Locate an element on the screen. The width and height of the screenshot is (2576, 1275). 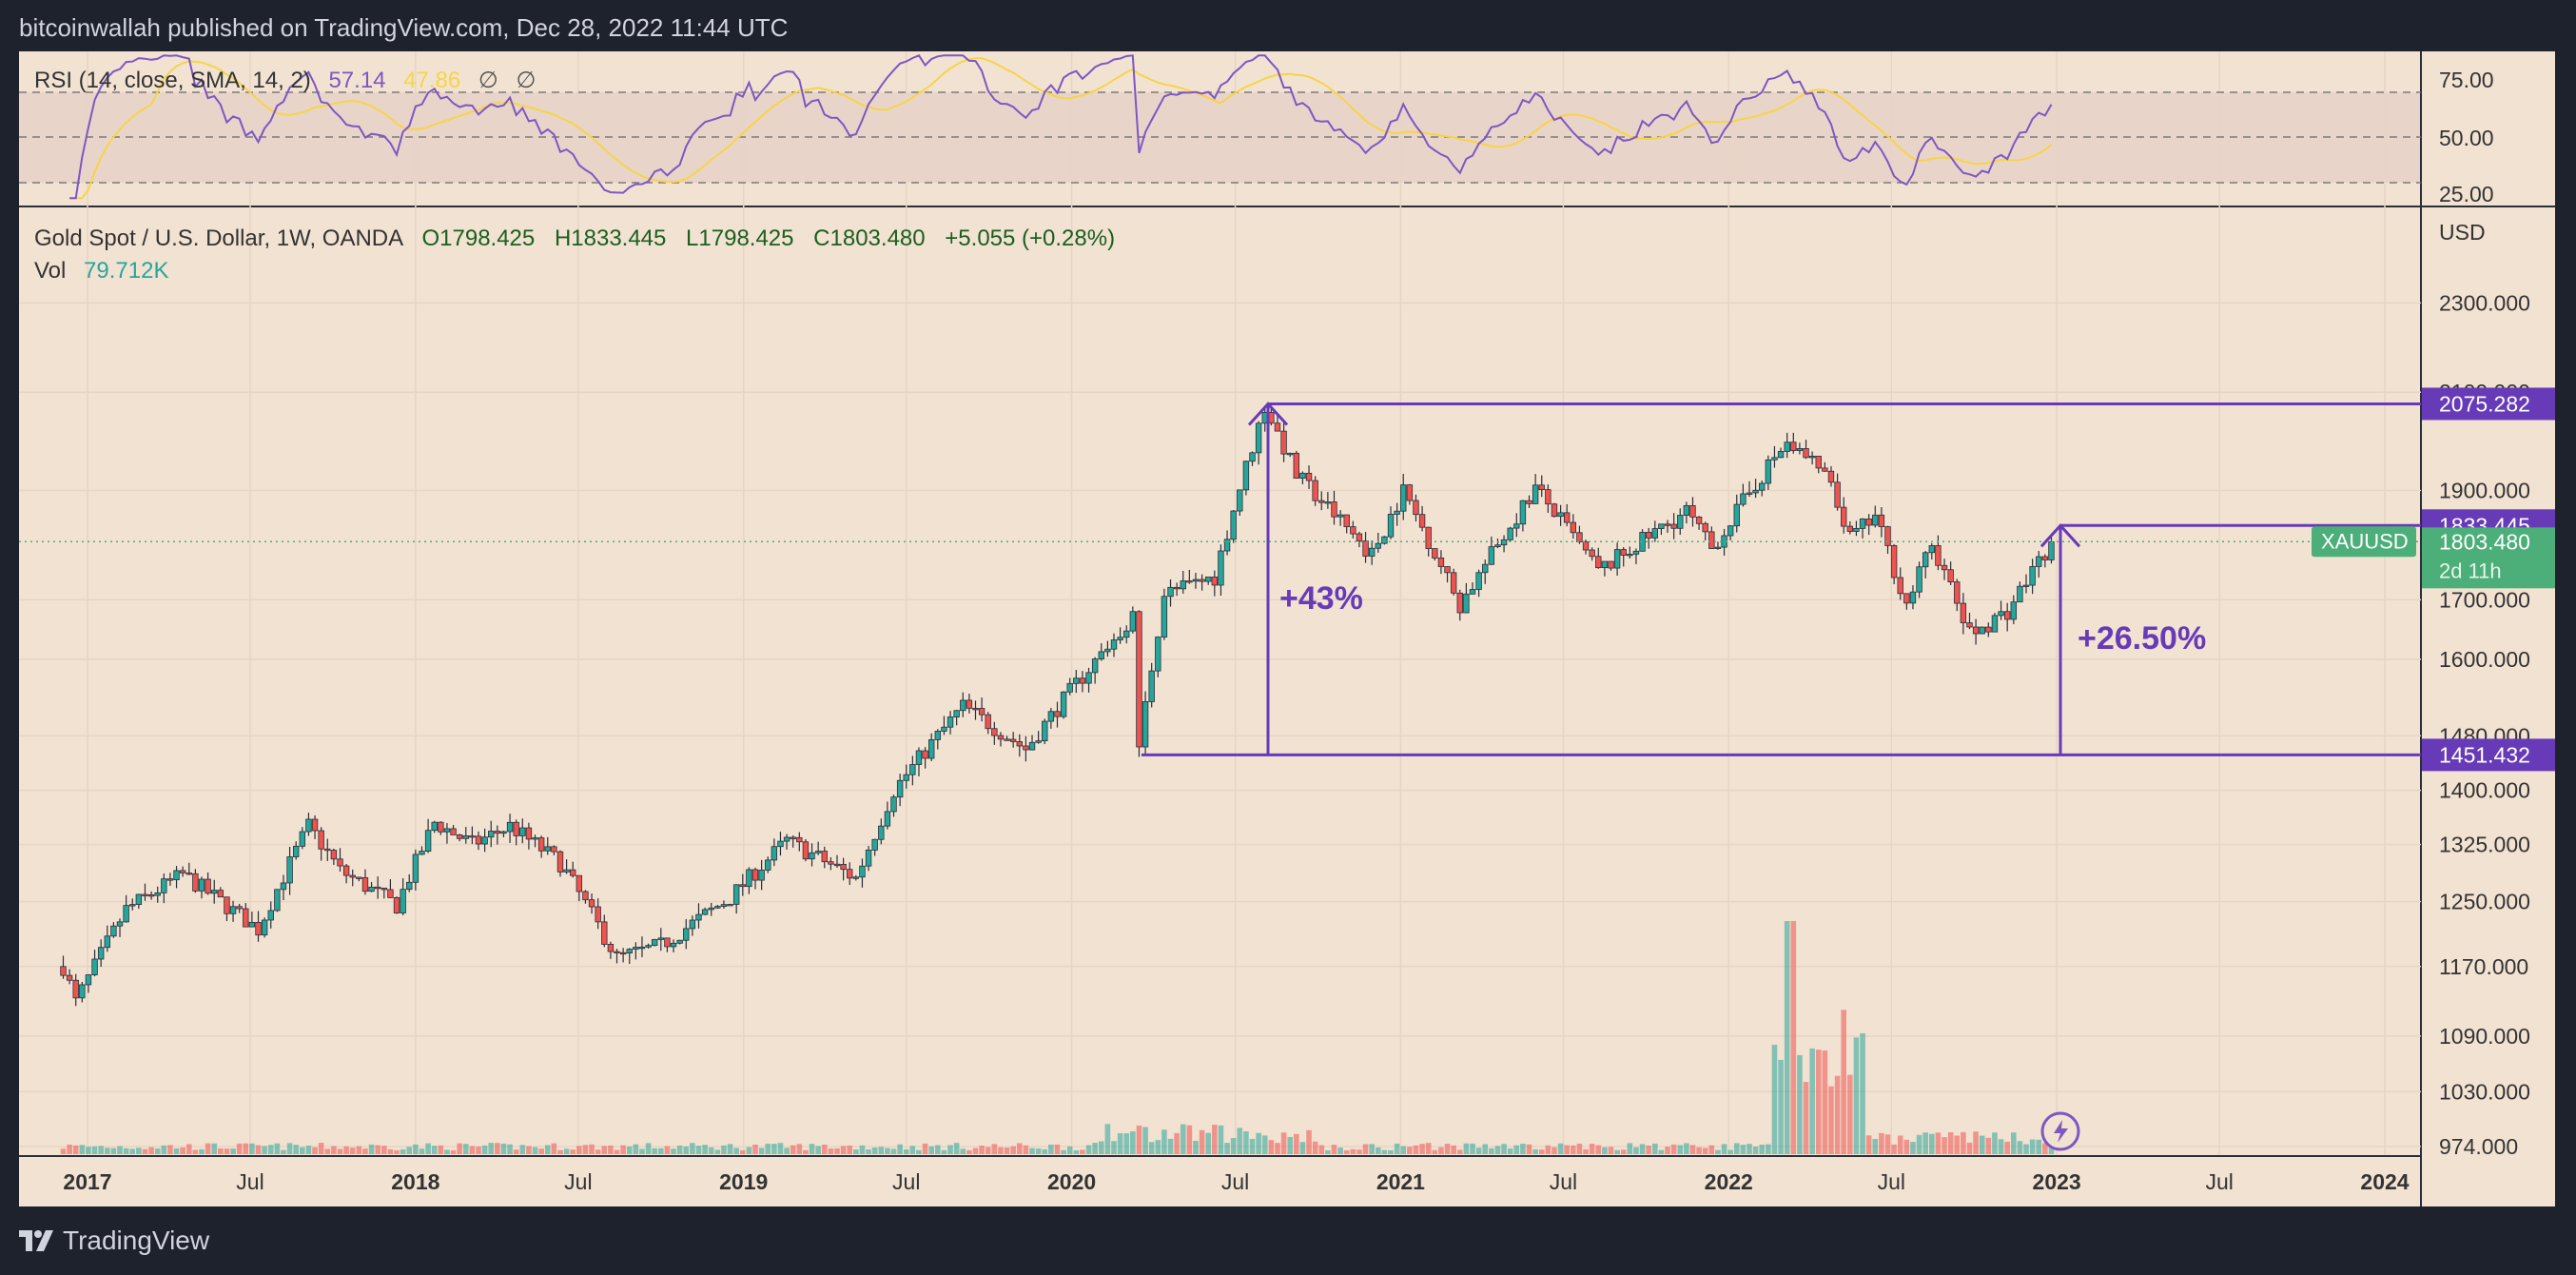
time-tick-label: 2021 is located at coordinates (1401, 1181).